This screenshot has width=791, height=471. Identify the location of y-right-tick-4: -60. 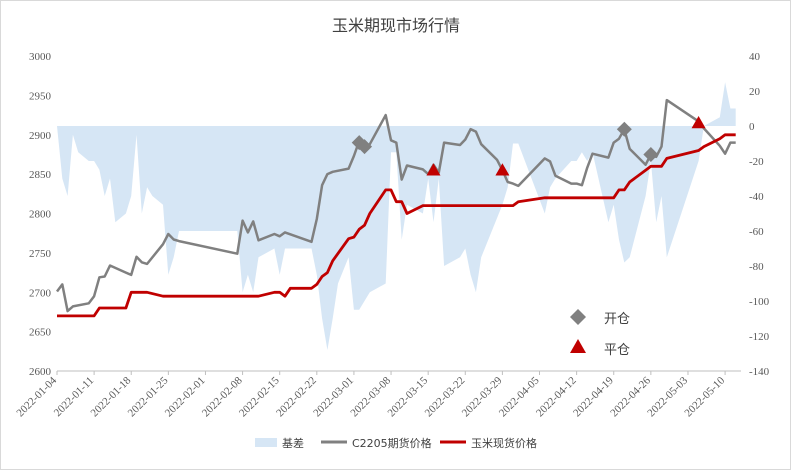
(756, 232).